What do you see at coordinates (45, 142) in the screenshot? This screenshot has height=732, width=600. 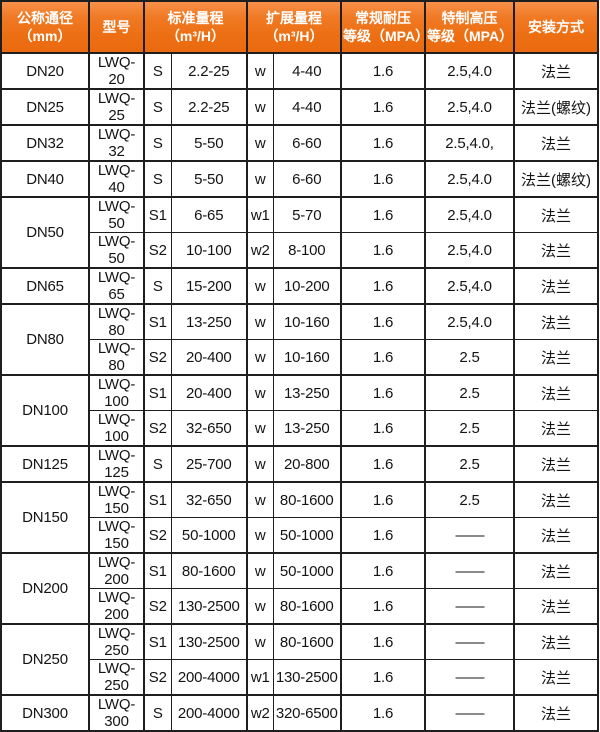 I see `cell-dn: DN32` at bounding box center [45, 142].